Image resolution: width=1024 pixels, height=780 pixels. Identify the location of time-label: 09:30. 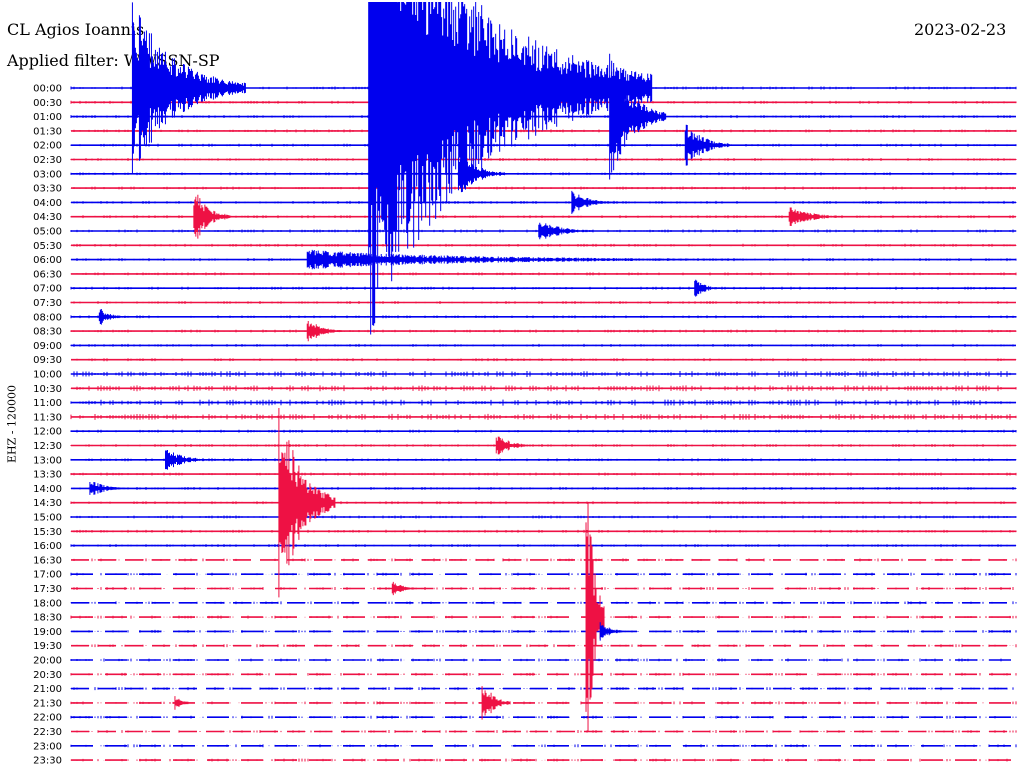
(47, 360).